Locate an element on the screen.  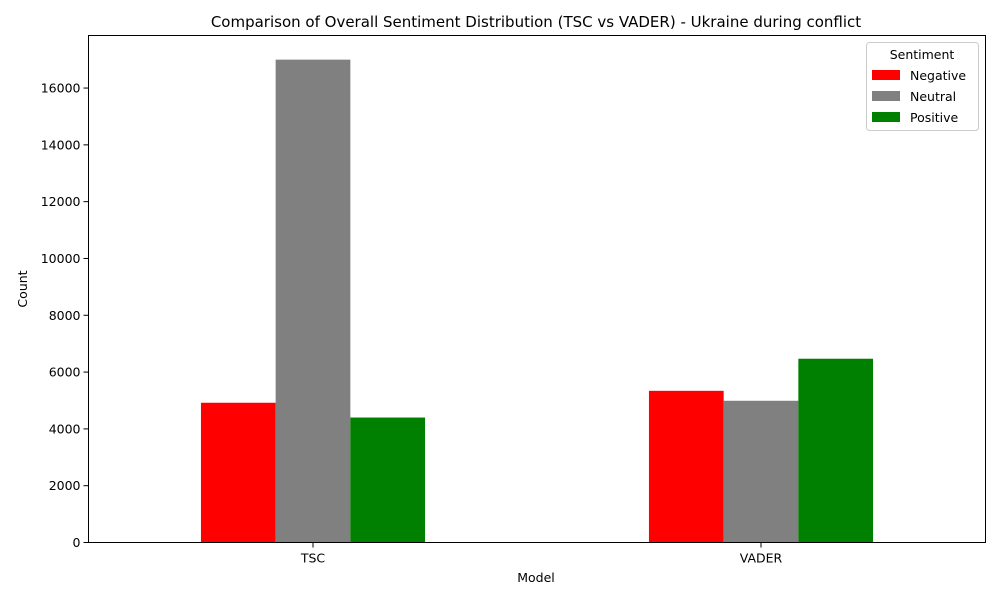
bar-neutral-tsc is located at coordinates (313, 301).